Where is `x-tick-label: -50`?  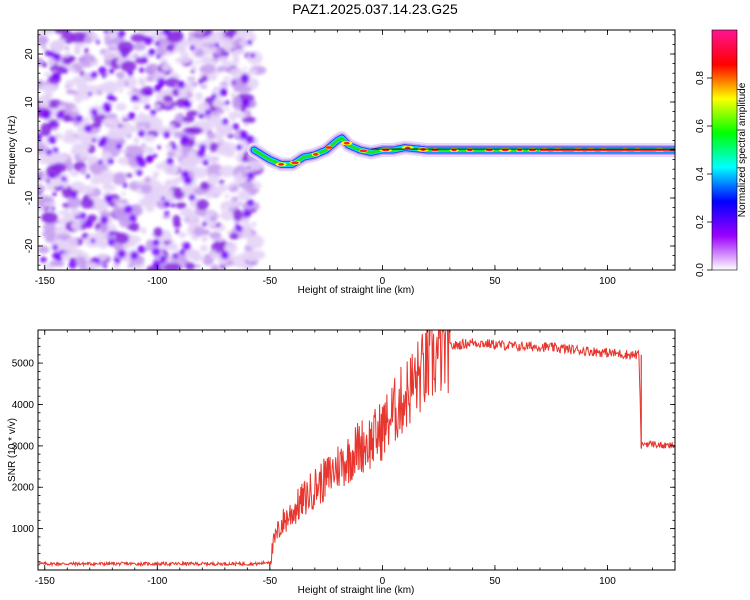 x-tick-label: -50 is located at coordinates (270, 281).